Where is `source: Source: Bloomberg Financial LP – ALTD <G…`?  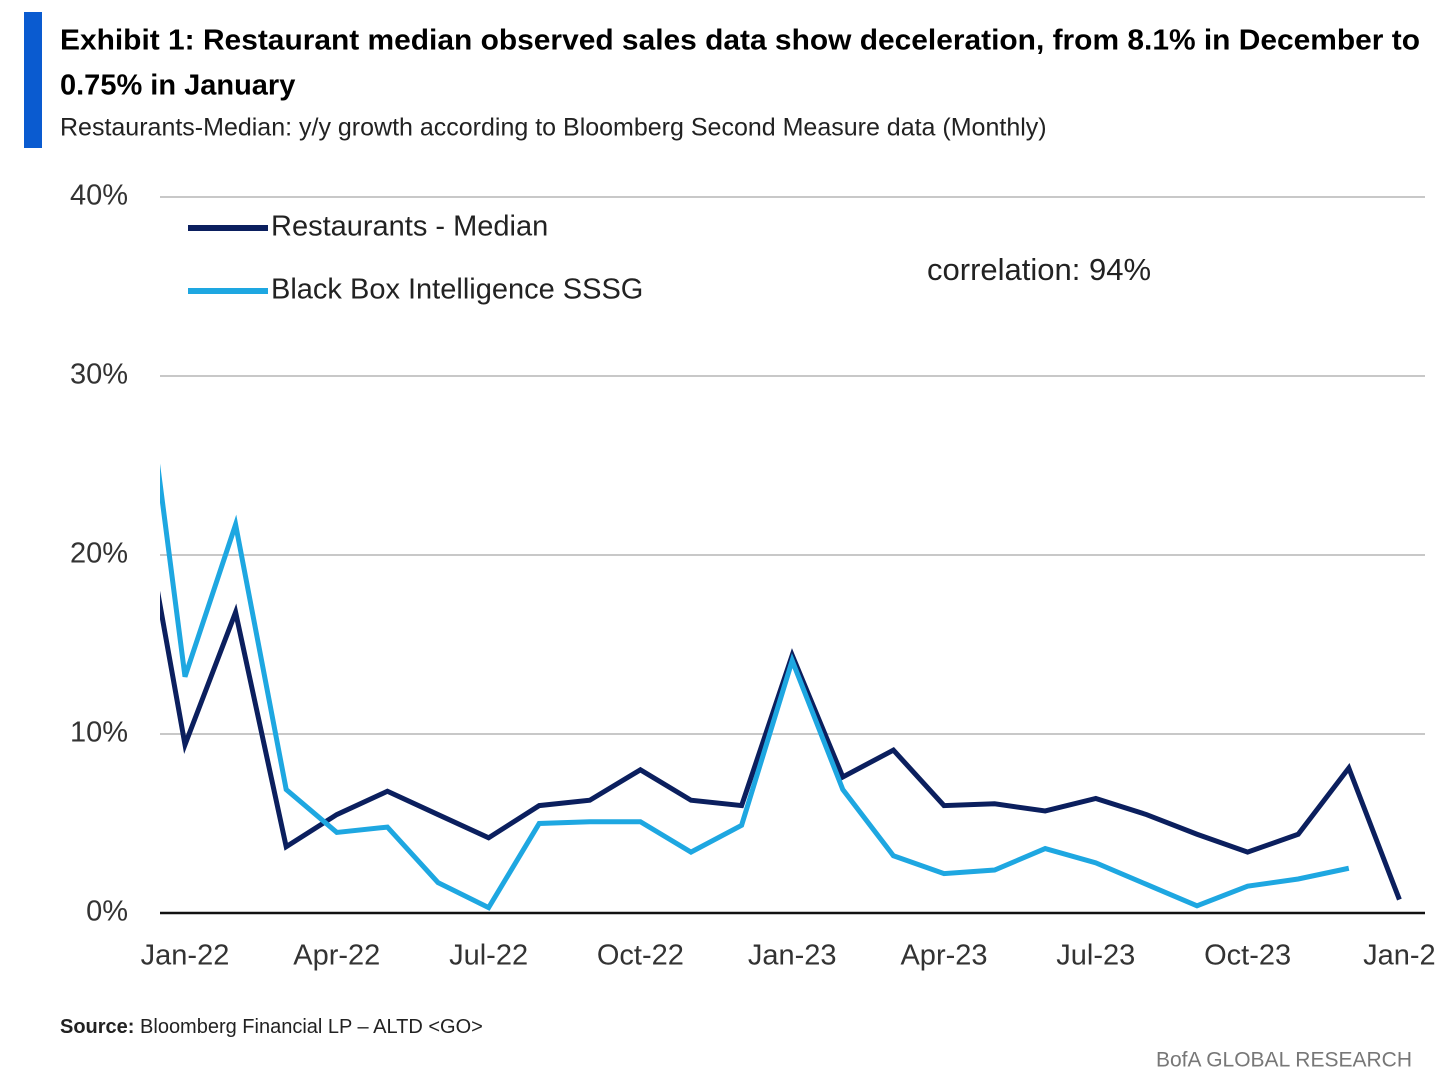 source: Source: Bloomberg Financial LP – ALTD <G… is located at coordinates (271, 1027).